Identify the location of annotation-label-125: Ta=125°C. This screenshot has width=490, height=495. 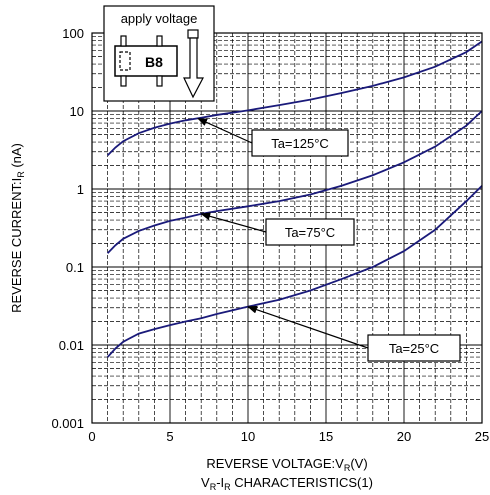
(300, 143).